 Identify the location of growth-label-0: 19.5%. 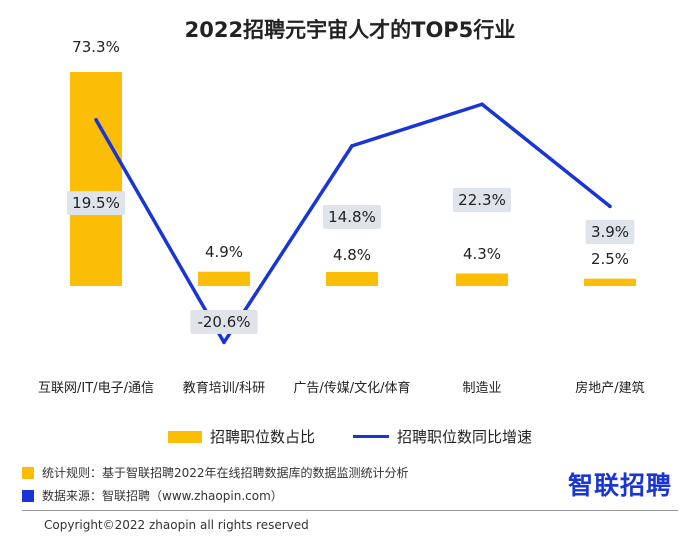
(96, 203).